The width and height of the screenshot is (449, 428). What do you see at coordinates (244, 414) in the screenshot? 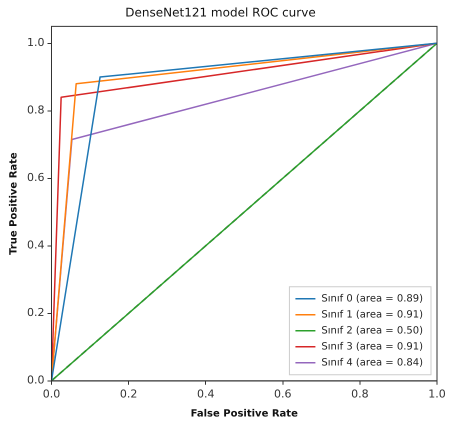
I see `x-axis-title: False Positive Rate` at bounding box center [244, 414].